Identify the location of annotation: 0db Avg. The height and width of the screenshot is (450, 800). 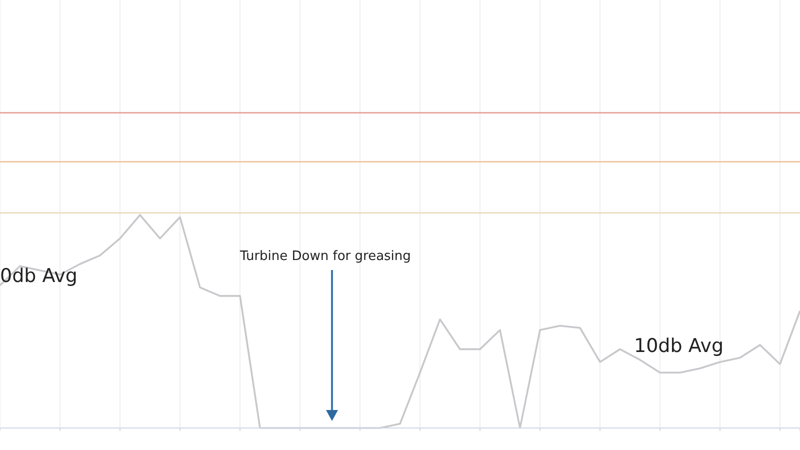
(39, 276).